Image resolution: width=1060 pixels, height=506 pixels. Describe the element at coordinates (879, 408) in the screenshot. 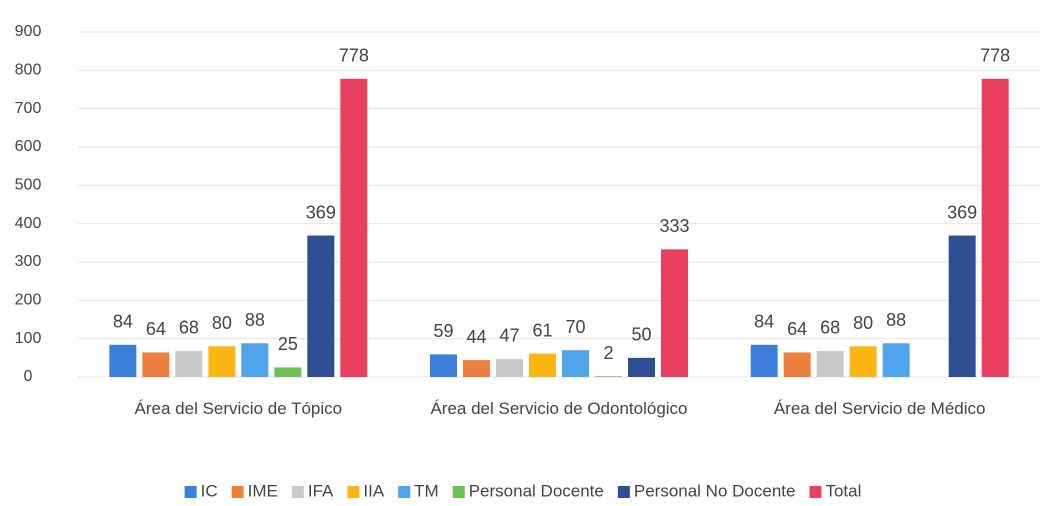

I see `x-tick-label: Área del Servicio de Médico` at that location.